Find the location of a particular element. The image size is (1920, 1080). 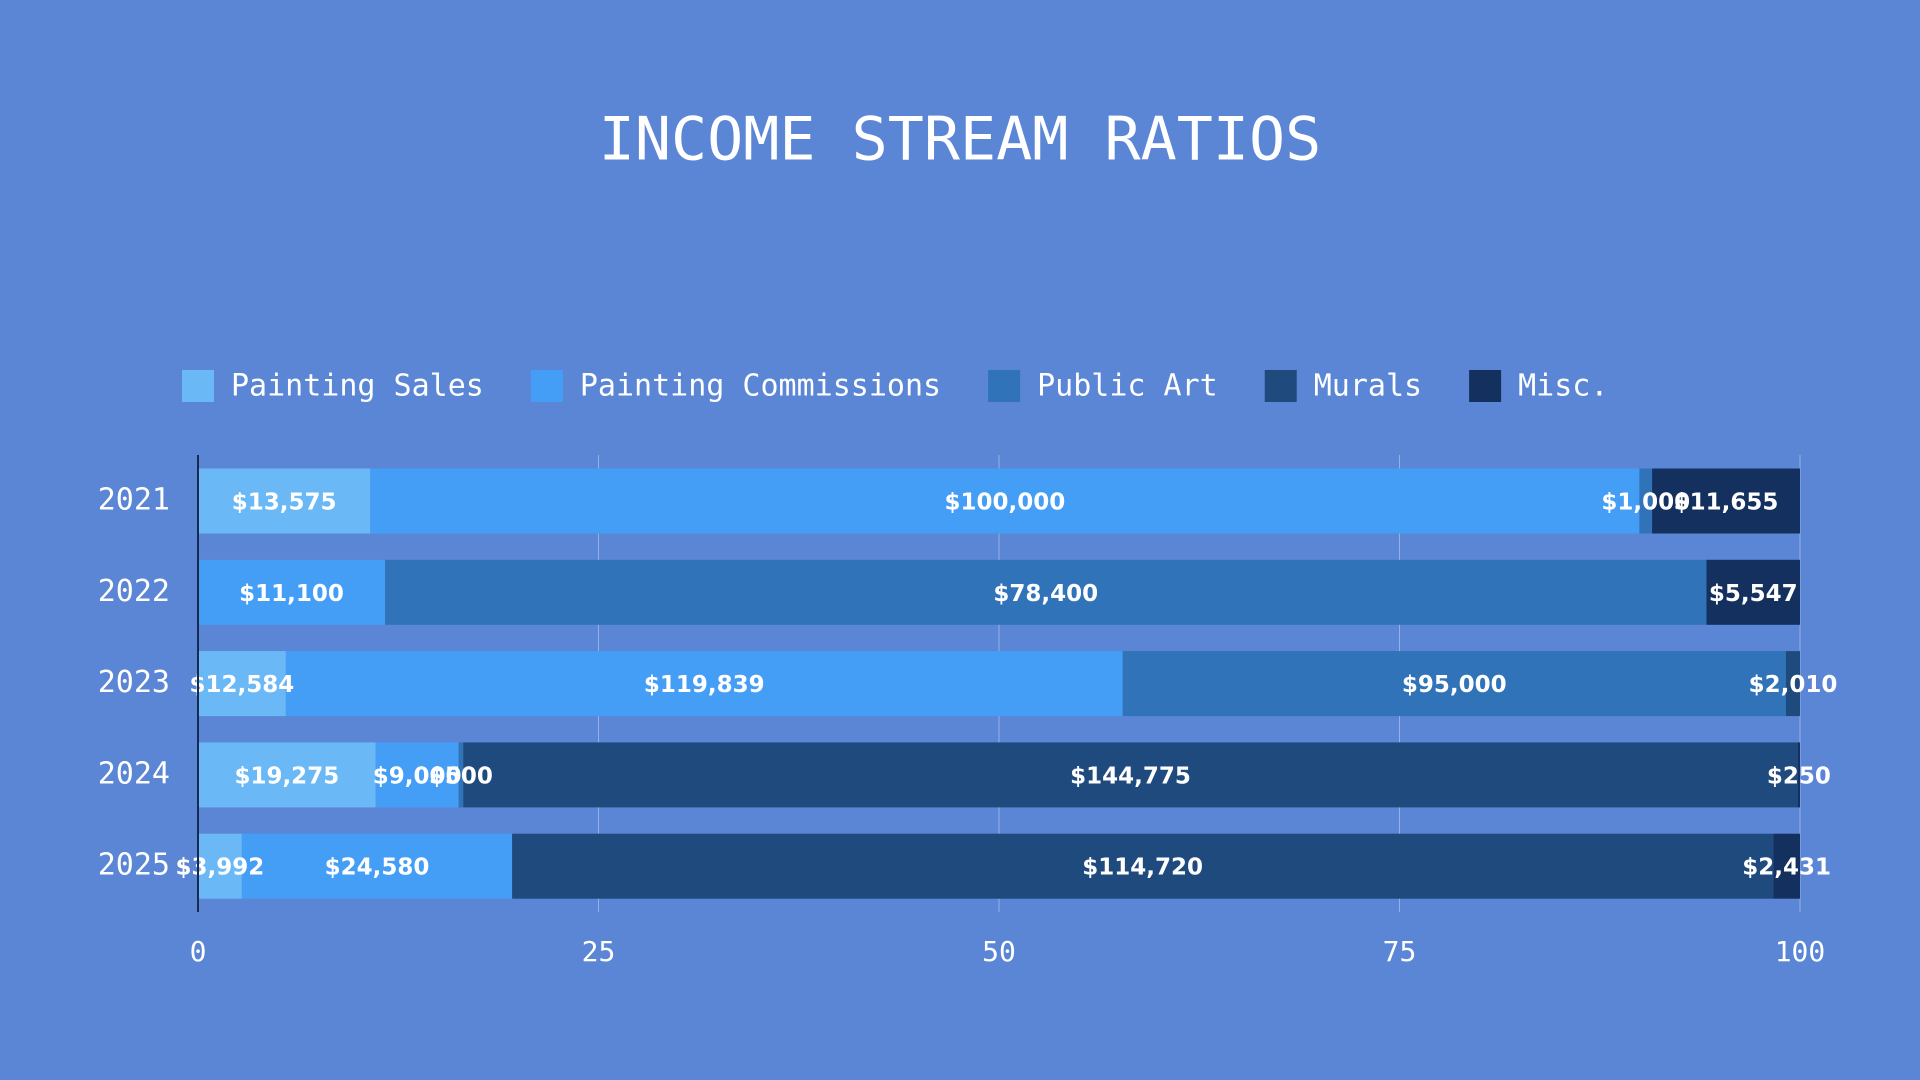

data-label: $9,000 is located at coordinates (417, 776).